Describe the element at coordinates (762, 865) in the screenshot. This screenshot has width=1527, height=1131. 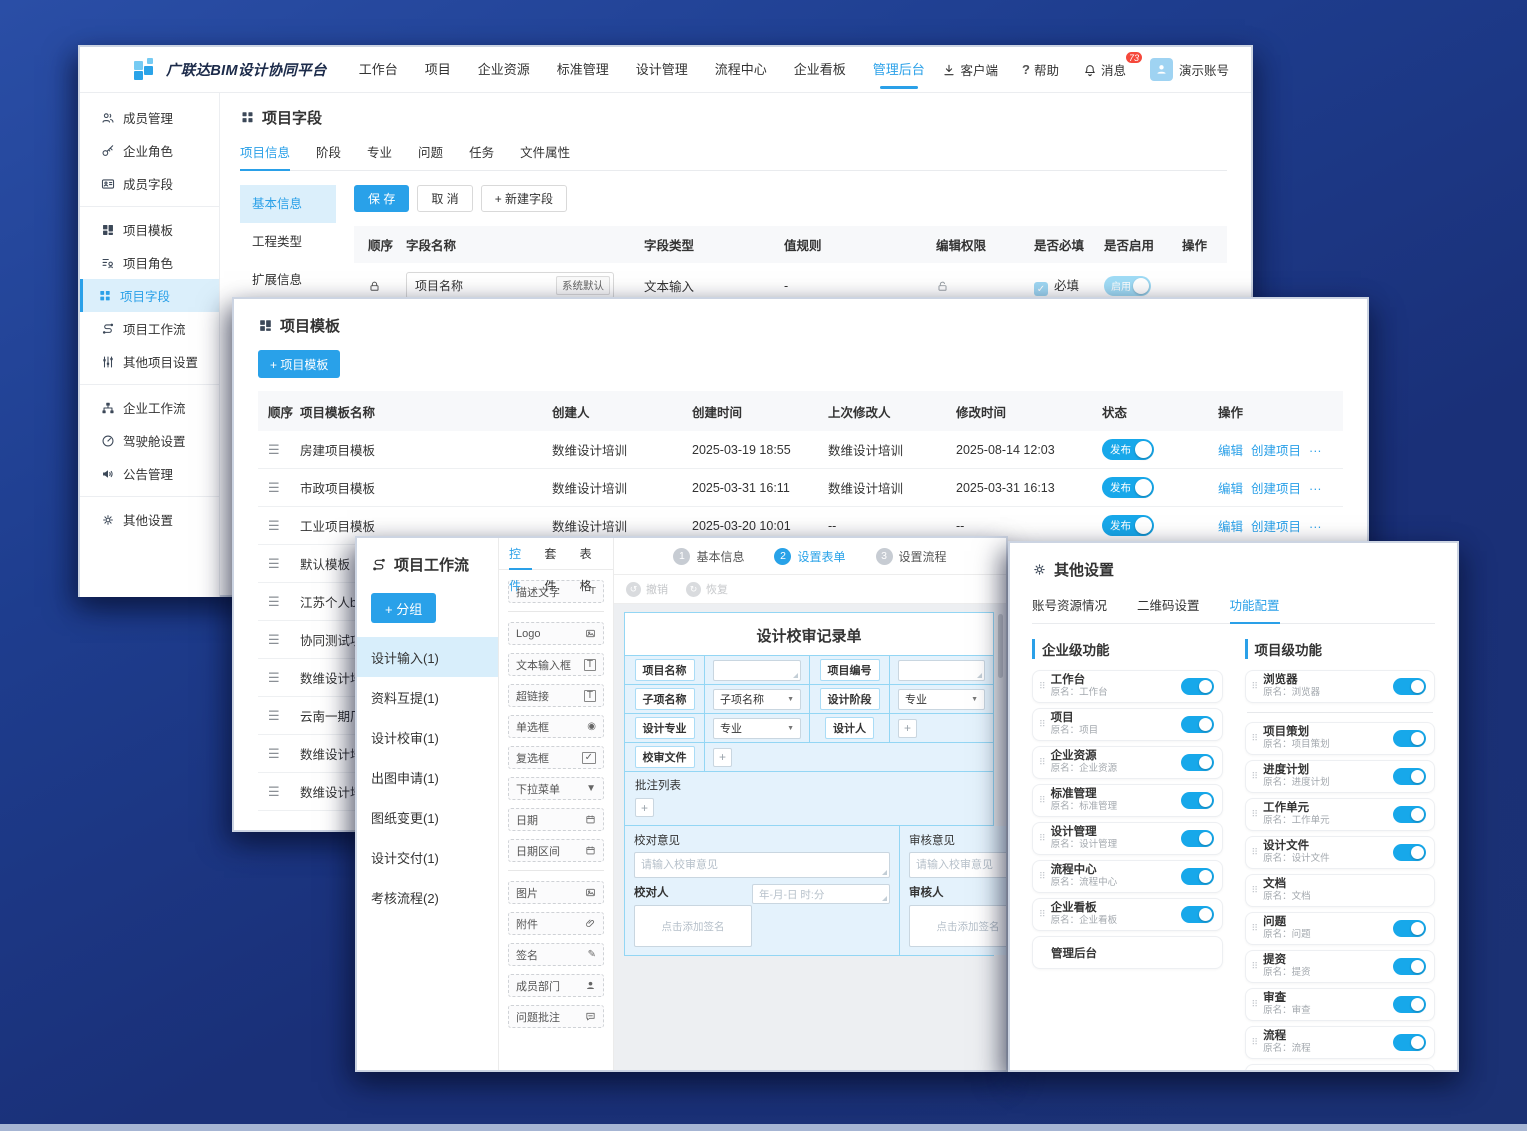
I see `check-opinion-textarea: 请输入校审意见` at that location.